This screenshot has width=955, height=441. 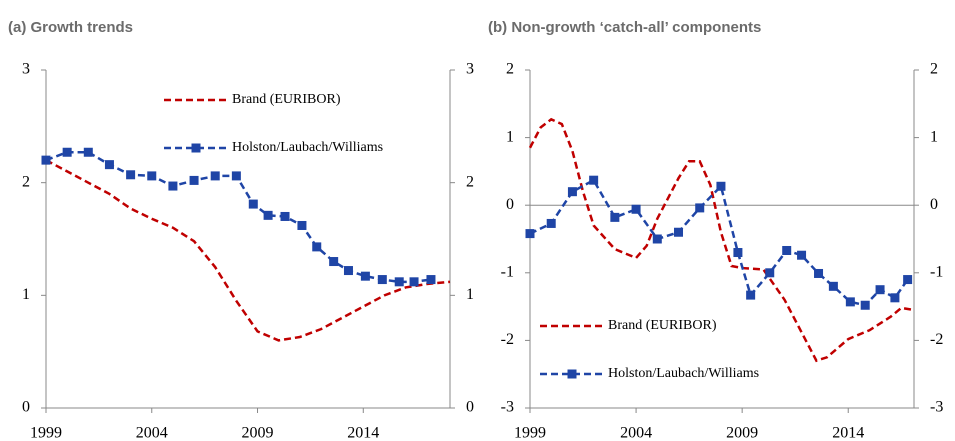 What do you see at coordinates (507, 339) in the screenshot?
I see `y-tick-label: -2` at bounding box center [507, 339].